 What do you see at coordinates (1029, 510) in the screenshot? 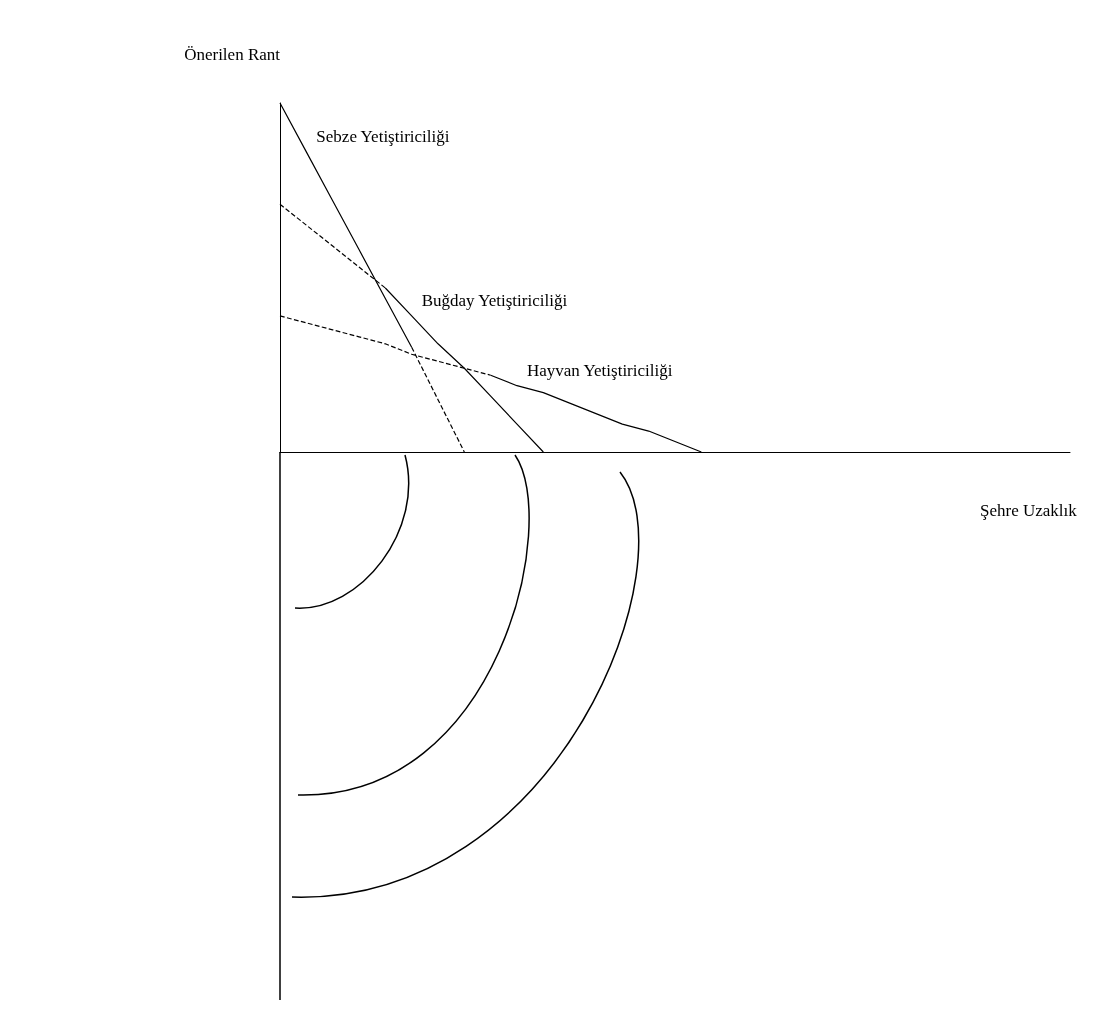
I see `x-axis-title: Şehre Uzaklık` at bounding box center [1029, 510].